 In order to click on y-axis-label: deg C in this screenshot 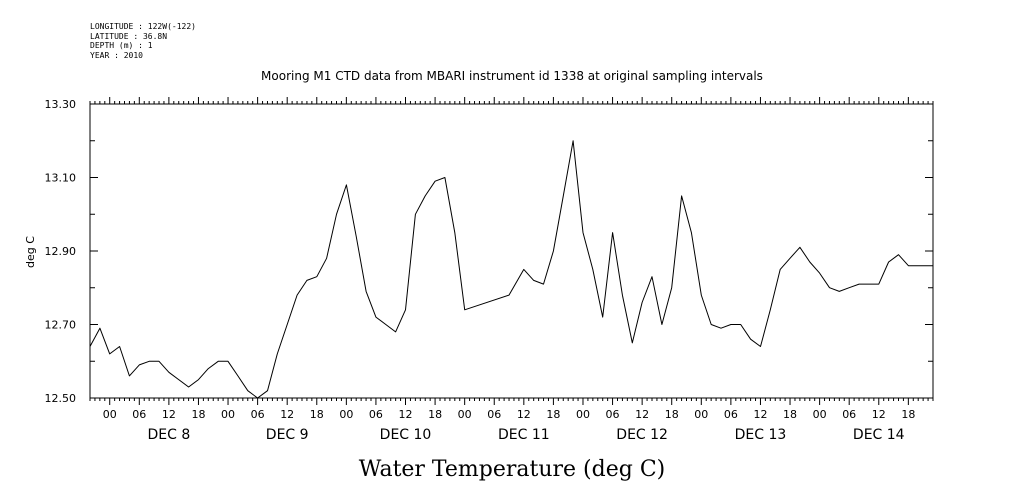, I will do `click(30, 252)`.